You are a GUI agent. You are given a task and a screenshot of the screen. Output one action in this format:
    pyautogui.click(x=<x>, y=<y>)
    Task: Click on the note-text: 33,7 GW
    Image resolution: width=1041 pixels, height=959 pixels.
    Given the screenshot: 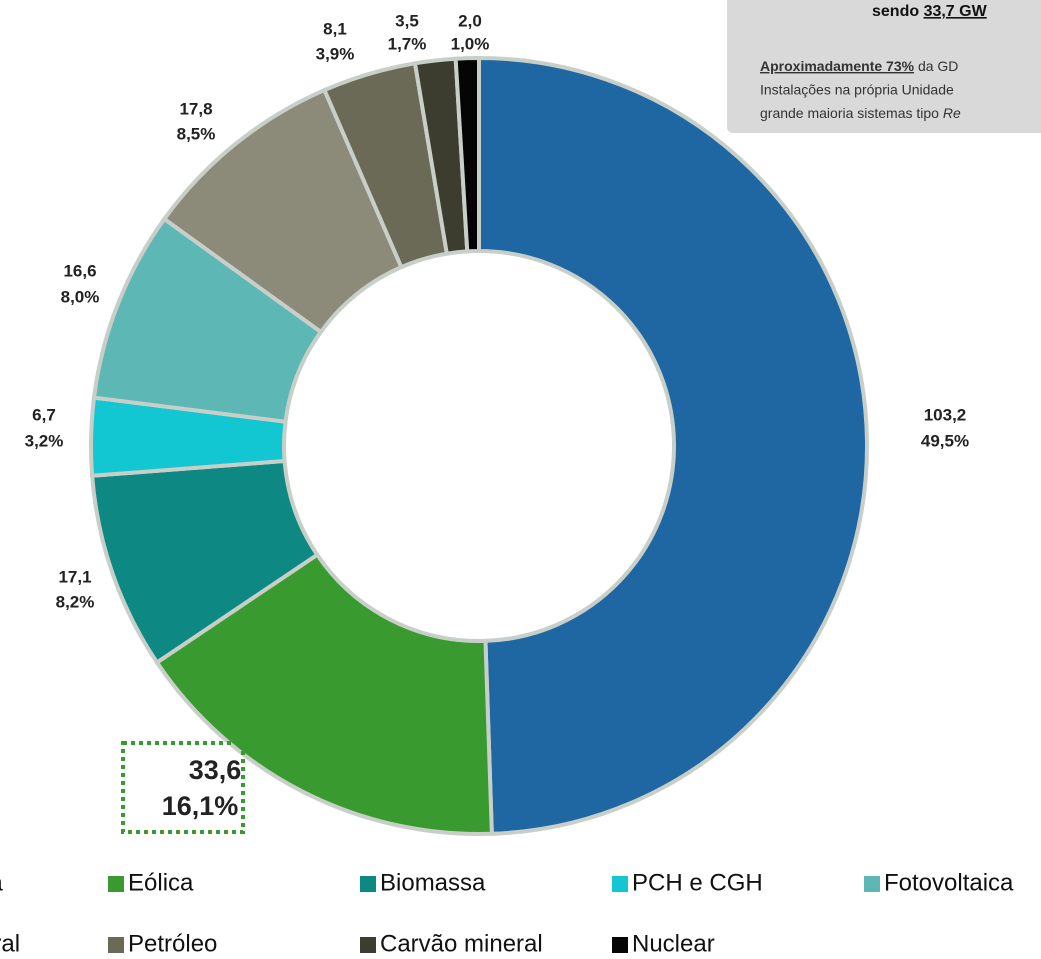 What is the action you would take?
    pyautogui.click(x=956, y=11)
    